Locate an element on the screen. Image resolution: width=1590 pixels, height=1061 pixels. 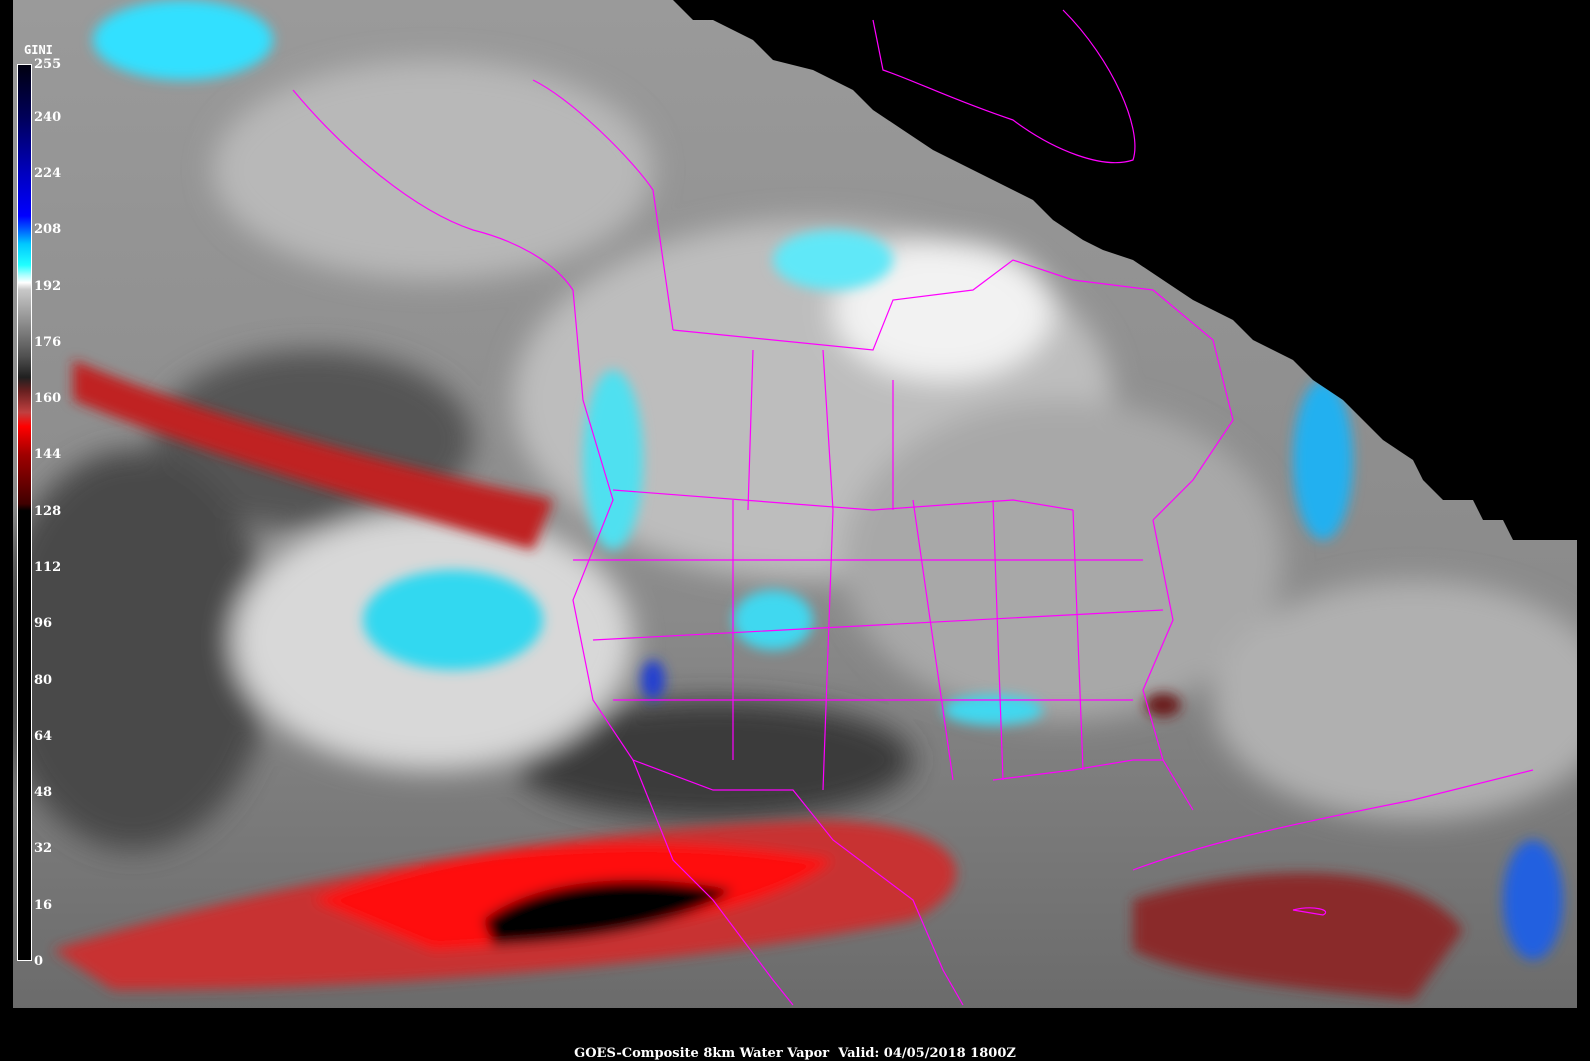
colorbar-tick-label: 160 is located at coordinates (48, 399).